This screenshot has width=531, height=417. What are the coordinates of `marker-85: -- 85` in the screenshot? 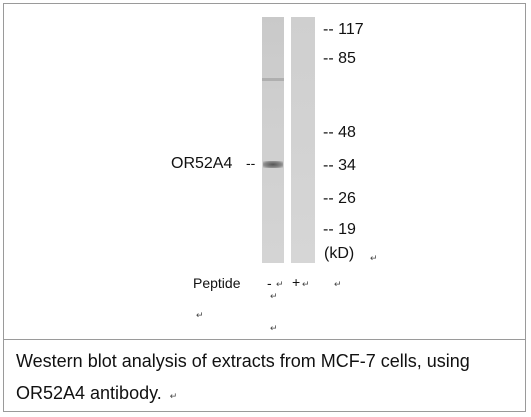 It's located at (339, 58).